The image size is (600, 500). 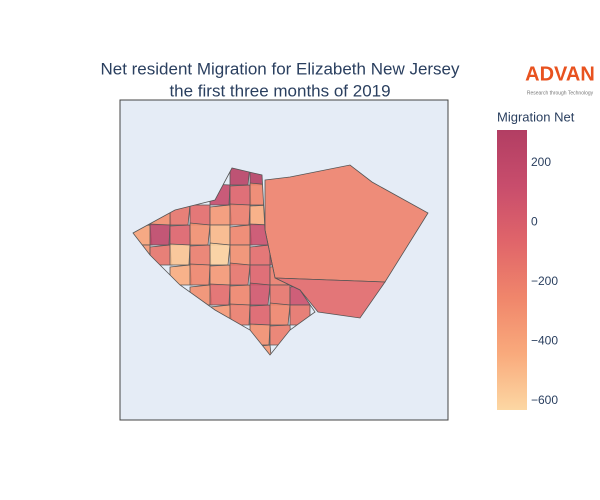 What do you see at coordinates (560, 74) in the screenshot?
I see `logo: ADVAN` at bounding box center [560, 74].